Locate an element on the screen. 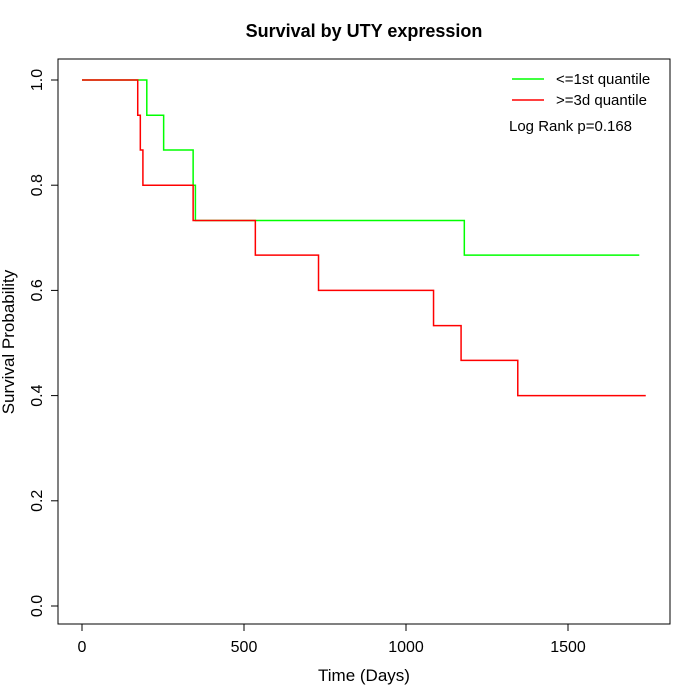 Image resolution: width=700 pixels, height=700 pixels. y-tick-label: 0.0 is located at coordinates (37, 606).